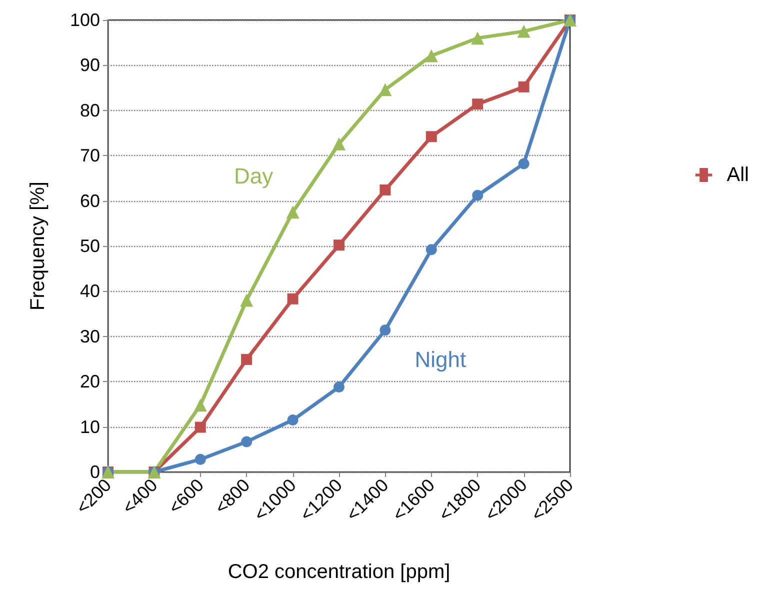 The height and width of the screenshot is (593, 764). Describe the element at coordinates (339, 572) in the screenshot. I see `x-axis-title: CO2 concentration [ppm]` at that location.